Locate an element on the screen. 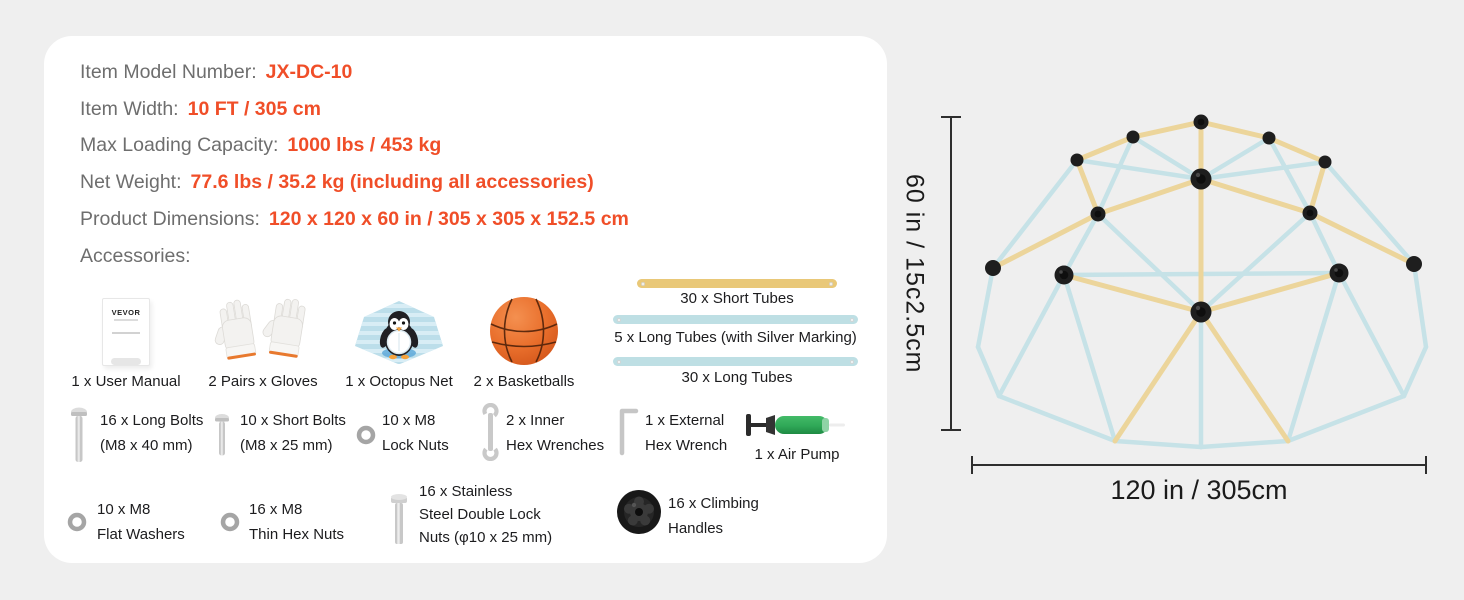  short-bolt-icon is located at coordinates (222, 435).